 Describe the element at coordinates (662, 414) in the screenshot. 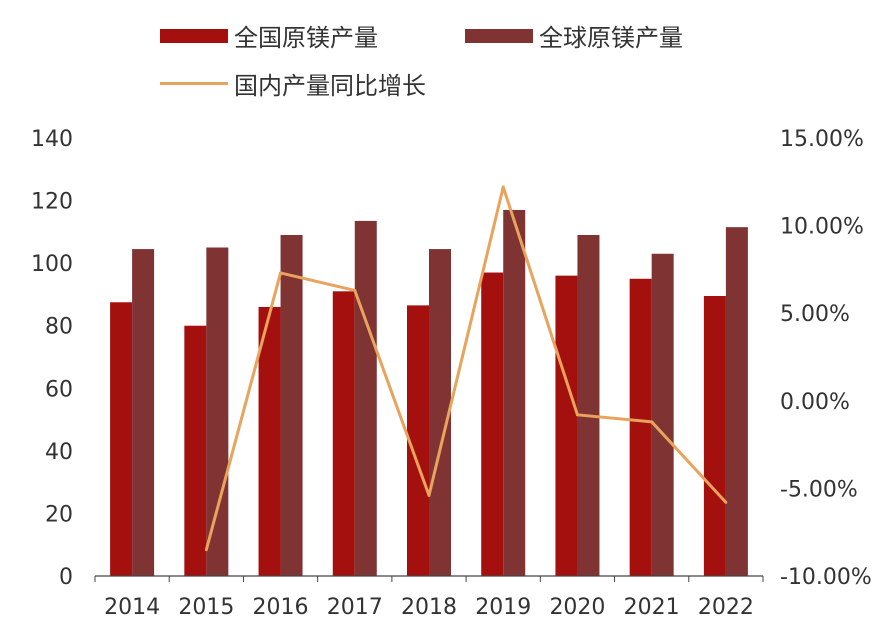

I see `bar-global-2021` at that location.